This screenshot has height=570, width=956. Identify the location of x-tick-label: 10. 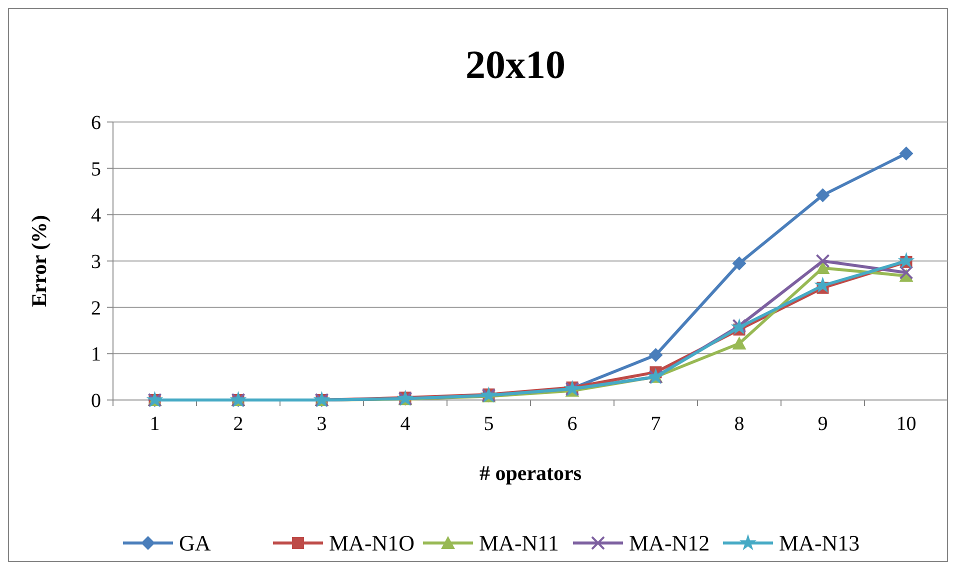
(906, 424).